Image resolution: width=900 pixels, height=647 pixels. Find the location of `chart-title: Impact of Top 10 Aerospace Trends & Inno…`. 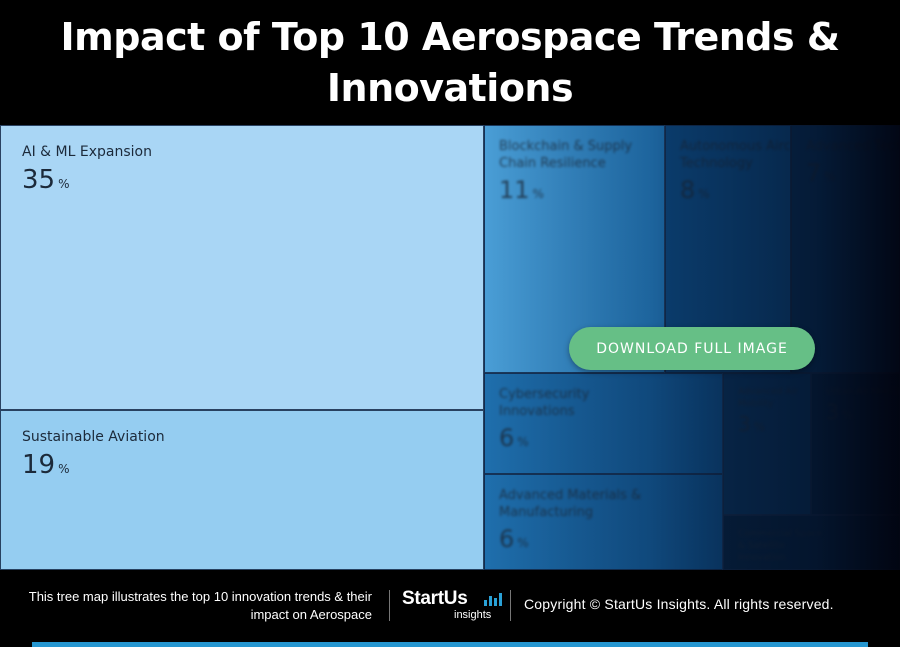

chart-title: Impact of Top 10 Aerospace Trends & Inno… is located at coordinates (450, 62).